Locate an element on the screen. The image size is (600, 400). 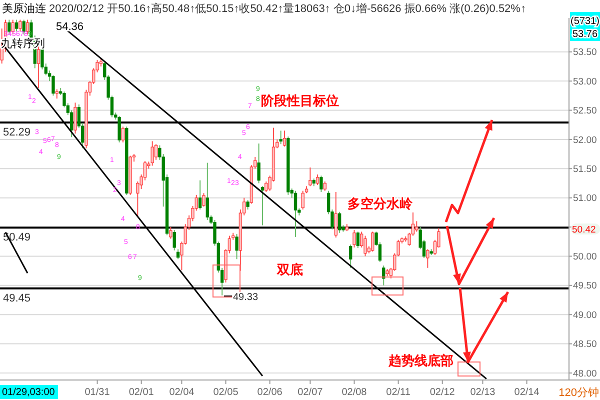
x-tick-label: 02/08 is located at coordinates (355, 392).